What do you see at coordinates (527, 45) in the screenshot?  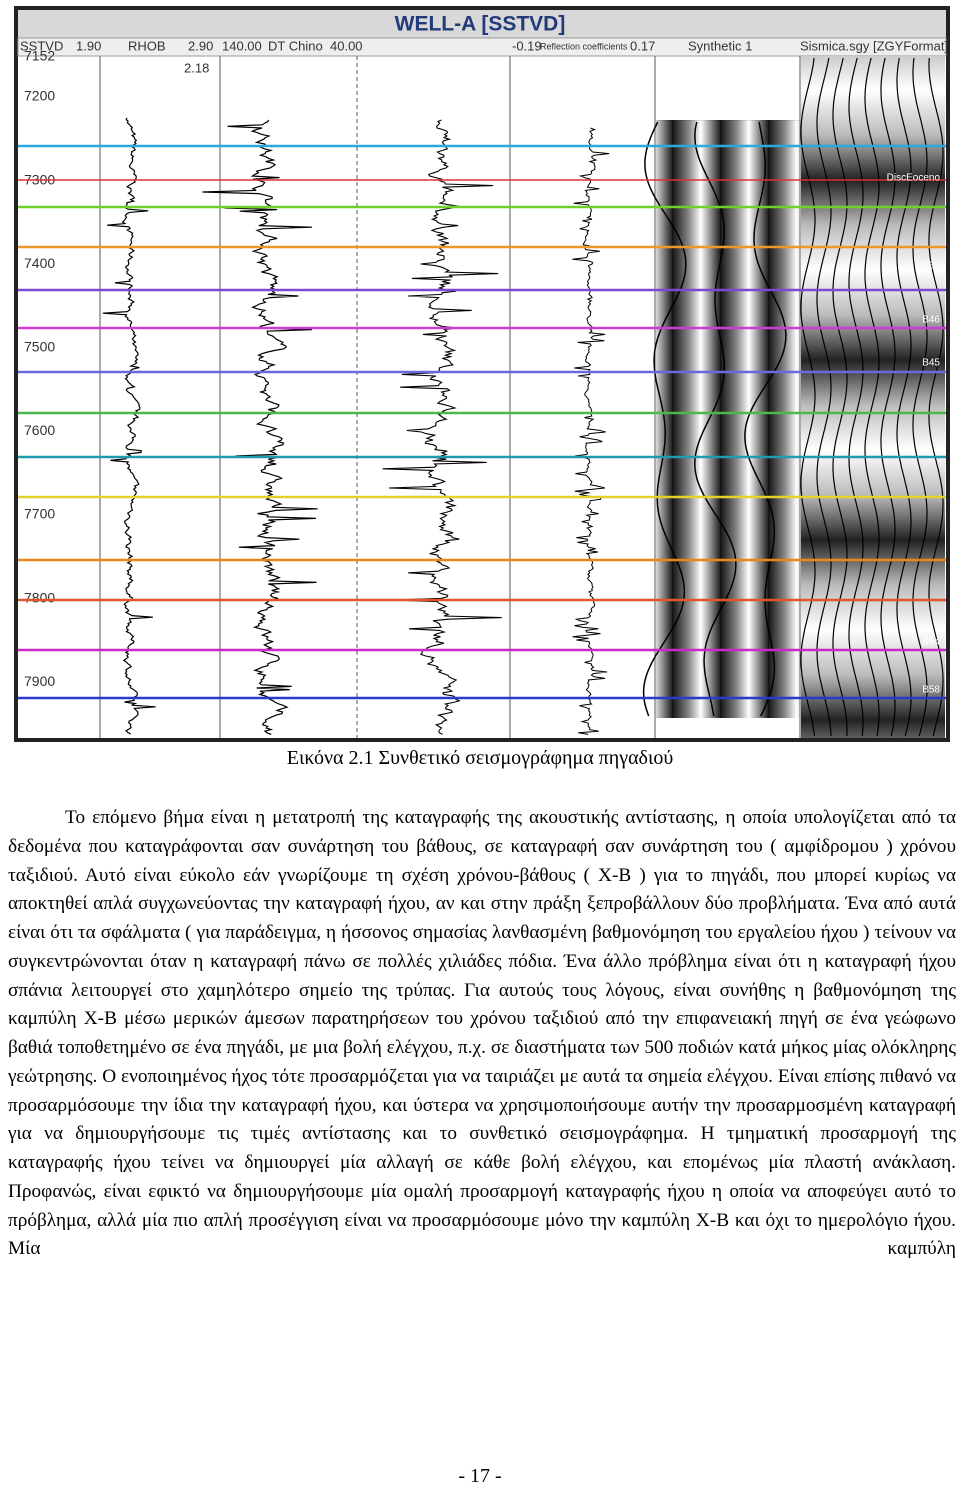 I see `track-header: -0.19` at bounding box center [527, 45].